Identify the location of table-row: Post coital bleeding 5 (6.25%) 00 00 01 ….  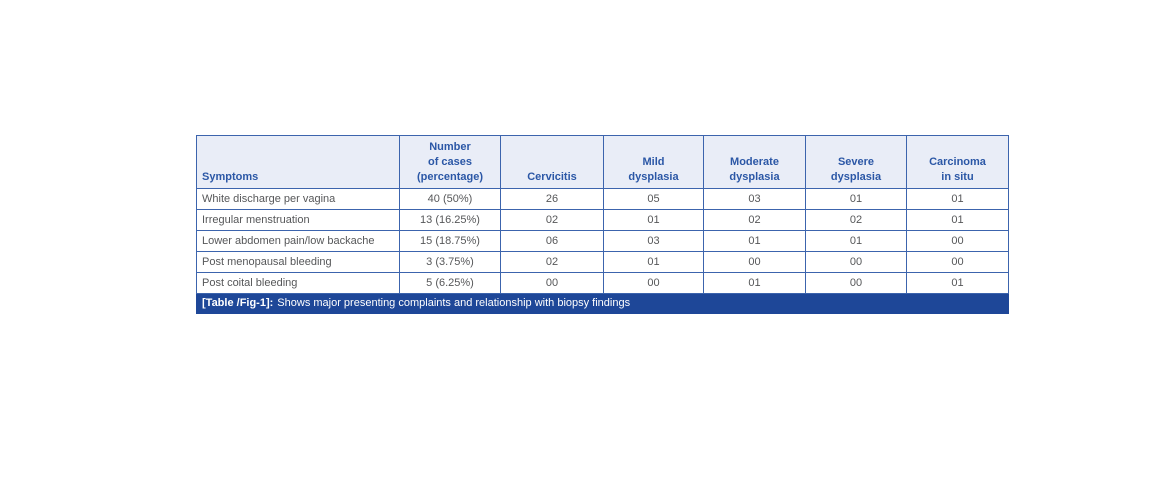
(602, 283).